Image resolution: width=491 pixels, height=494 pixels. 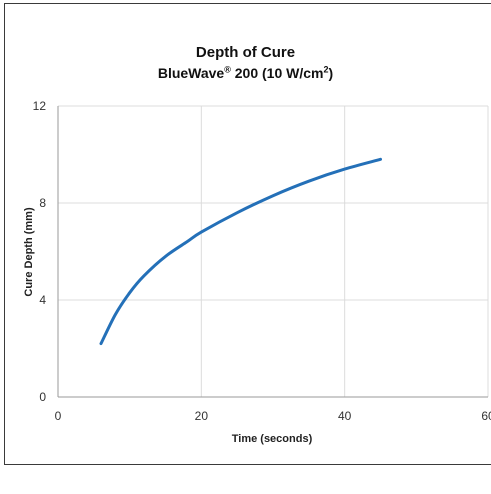 What do you see at coordinates (58, 416) in the screenshot?
I see `x-tick-label: 0` at bounding box center [58, 416].